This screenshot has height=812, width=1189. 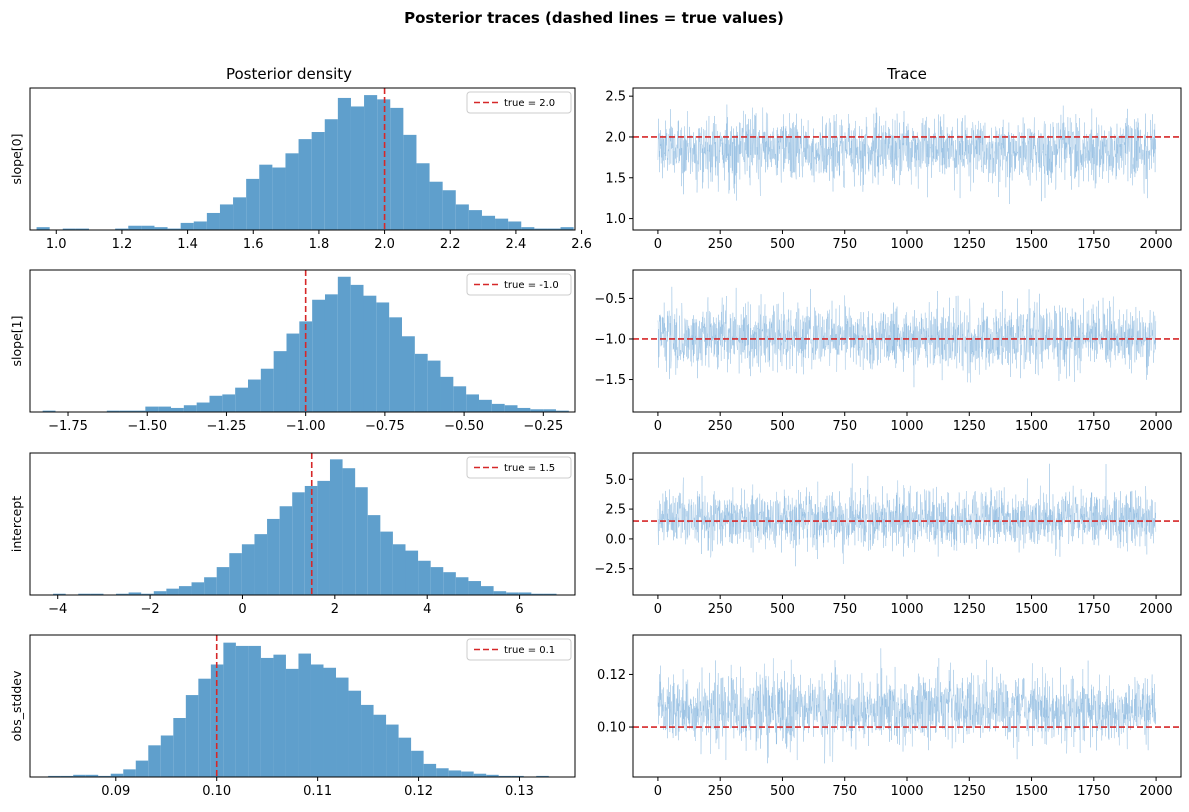 I want to click on y-tick-label: −0.5, so click(x=610, y=299).